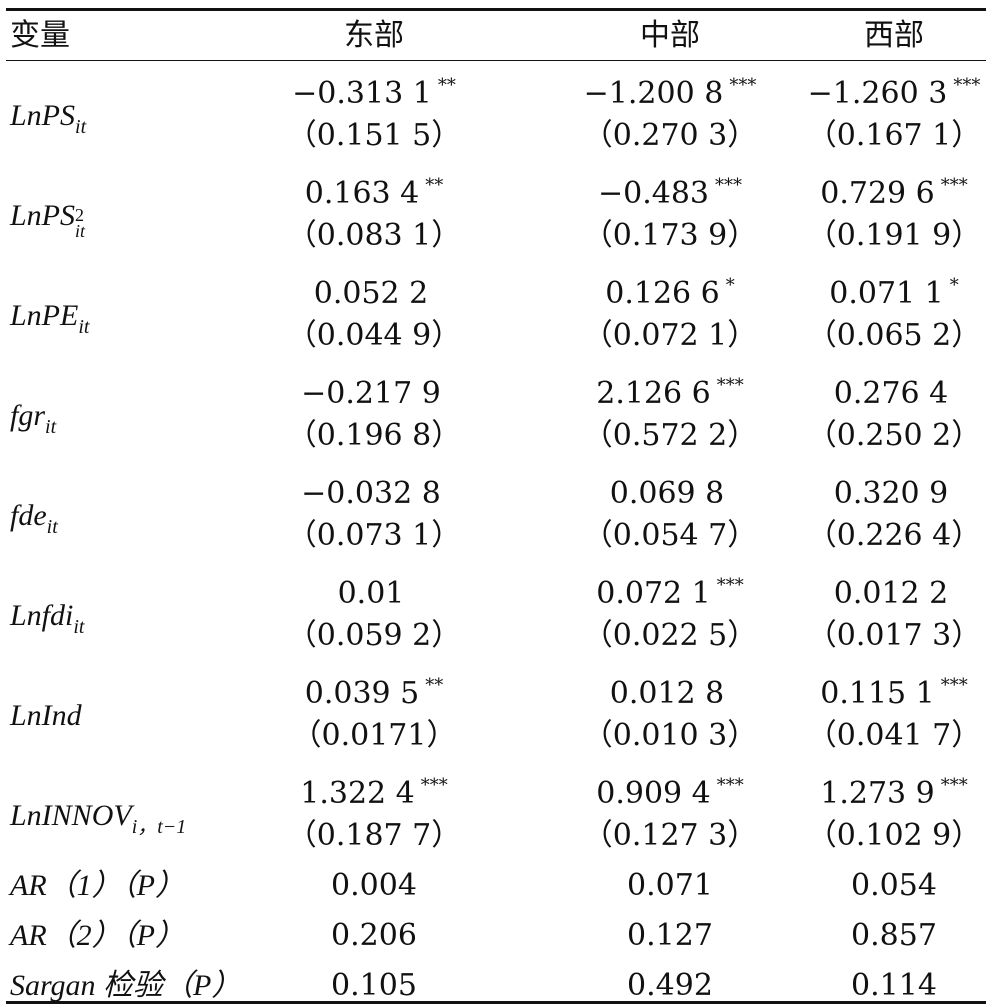  What do you see at coordinates (894, 735) in the screenshot?
I see `standard-error-cell: （0.041 7）` at bounding box center [894, 735].